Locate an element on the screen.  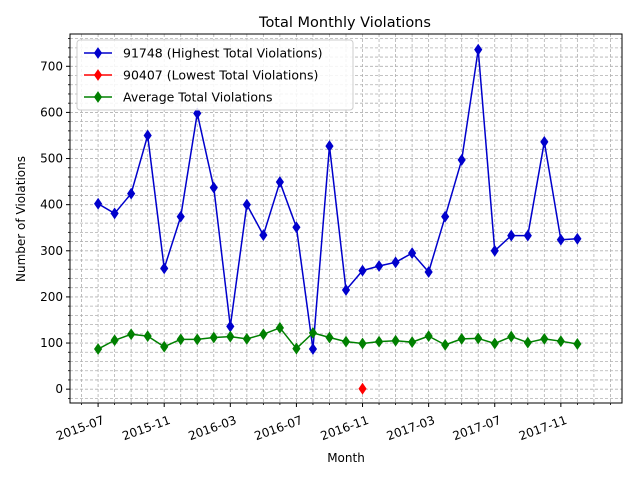
x-axis-label: Month is located at coordinates (346, 458).